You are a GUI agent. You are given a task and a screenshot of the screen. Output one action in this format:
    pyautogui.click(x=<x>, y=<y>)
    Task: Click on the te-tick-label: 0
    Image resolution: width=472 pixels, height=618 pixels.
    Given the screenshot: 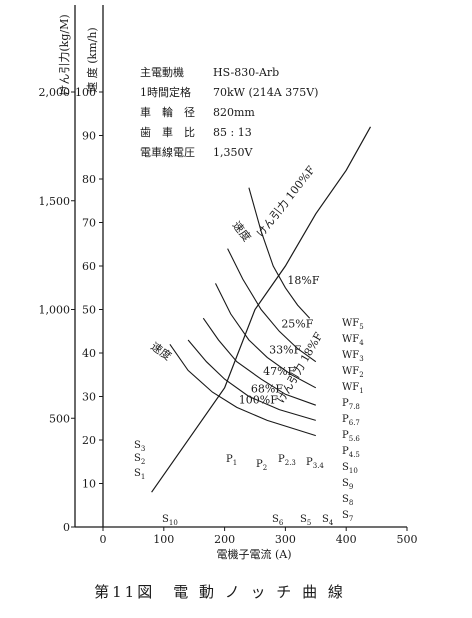 What is the action you would take?
    pyautogui.click(x=66, y=527)
    